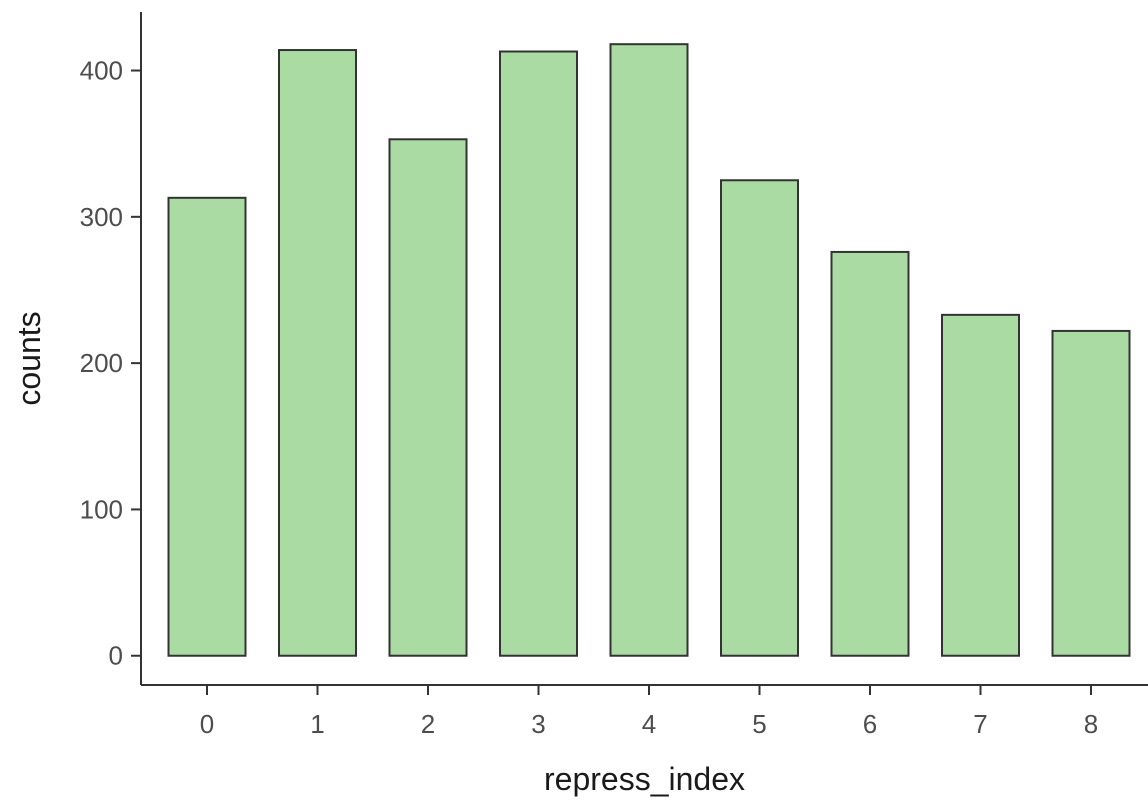 Image resolution: width=1148 pixels, height=806 pixels. I want to click on x-tick-label-6: 6, so click(870, 724).